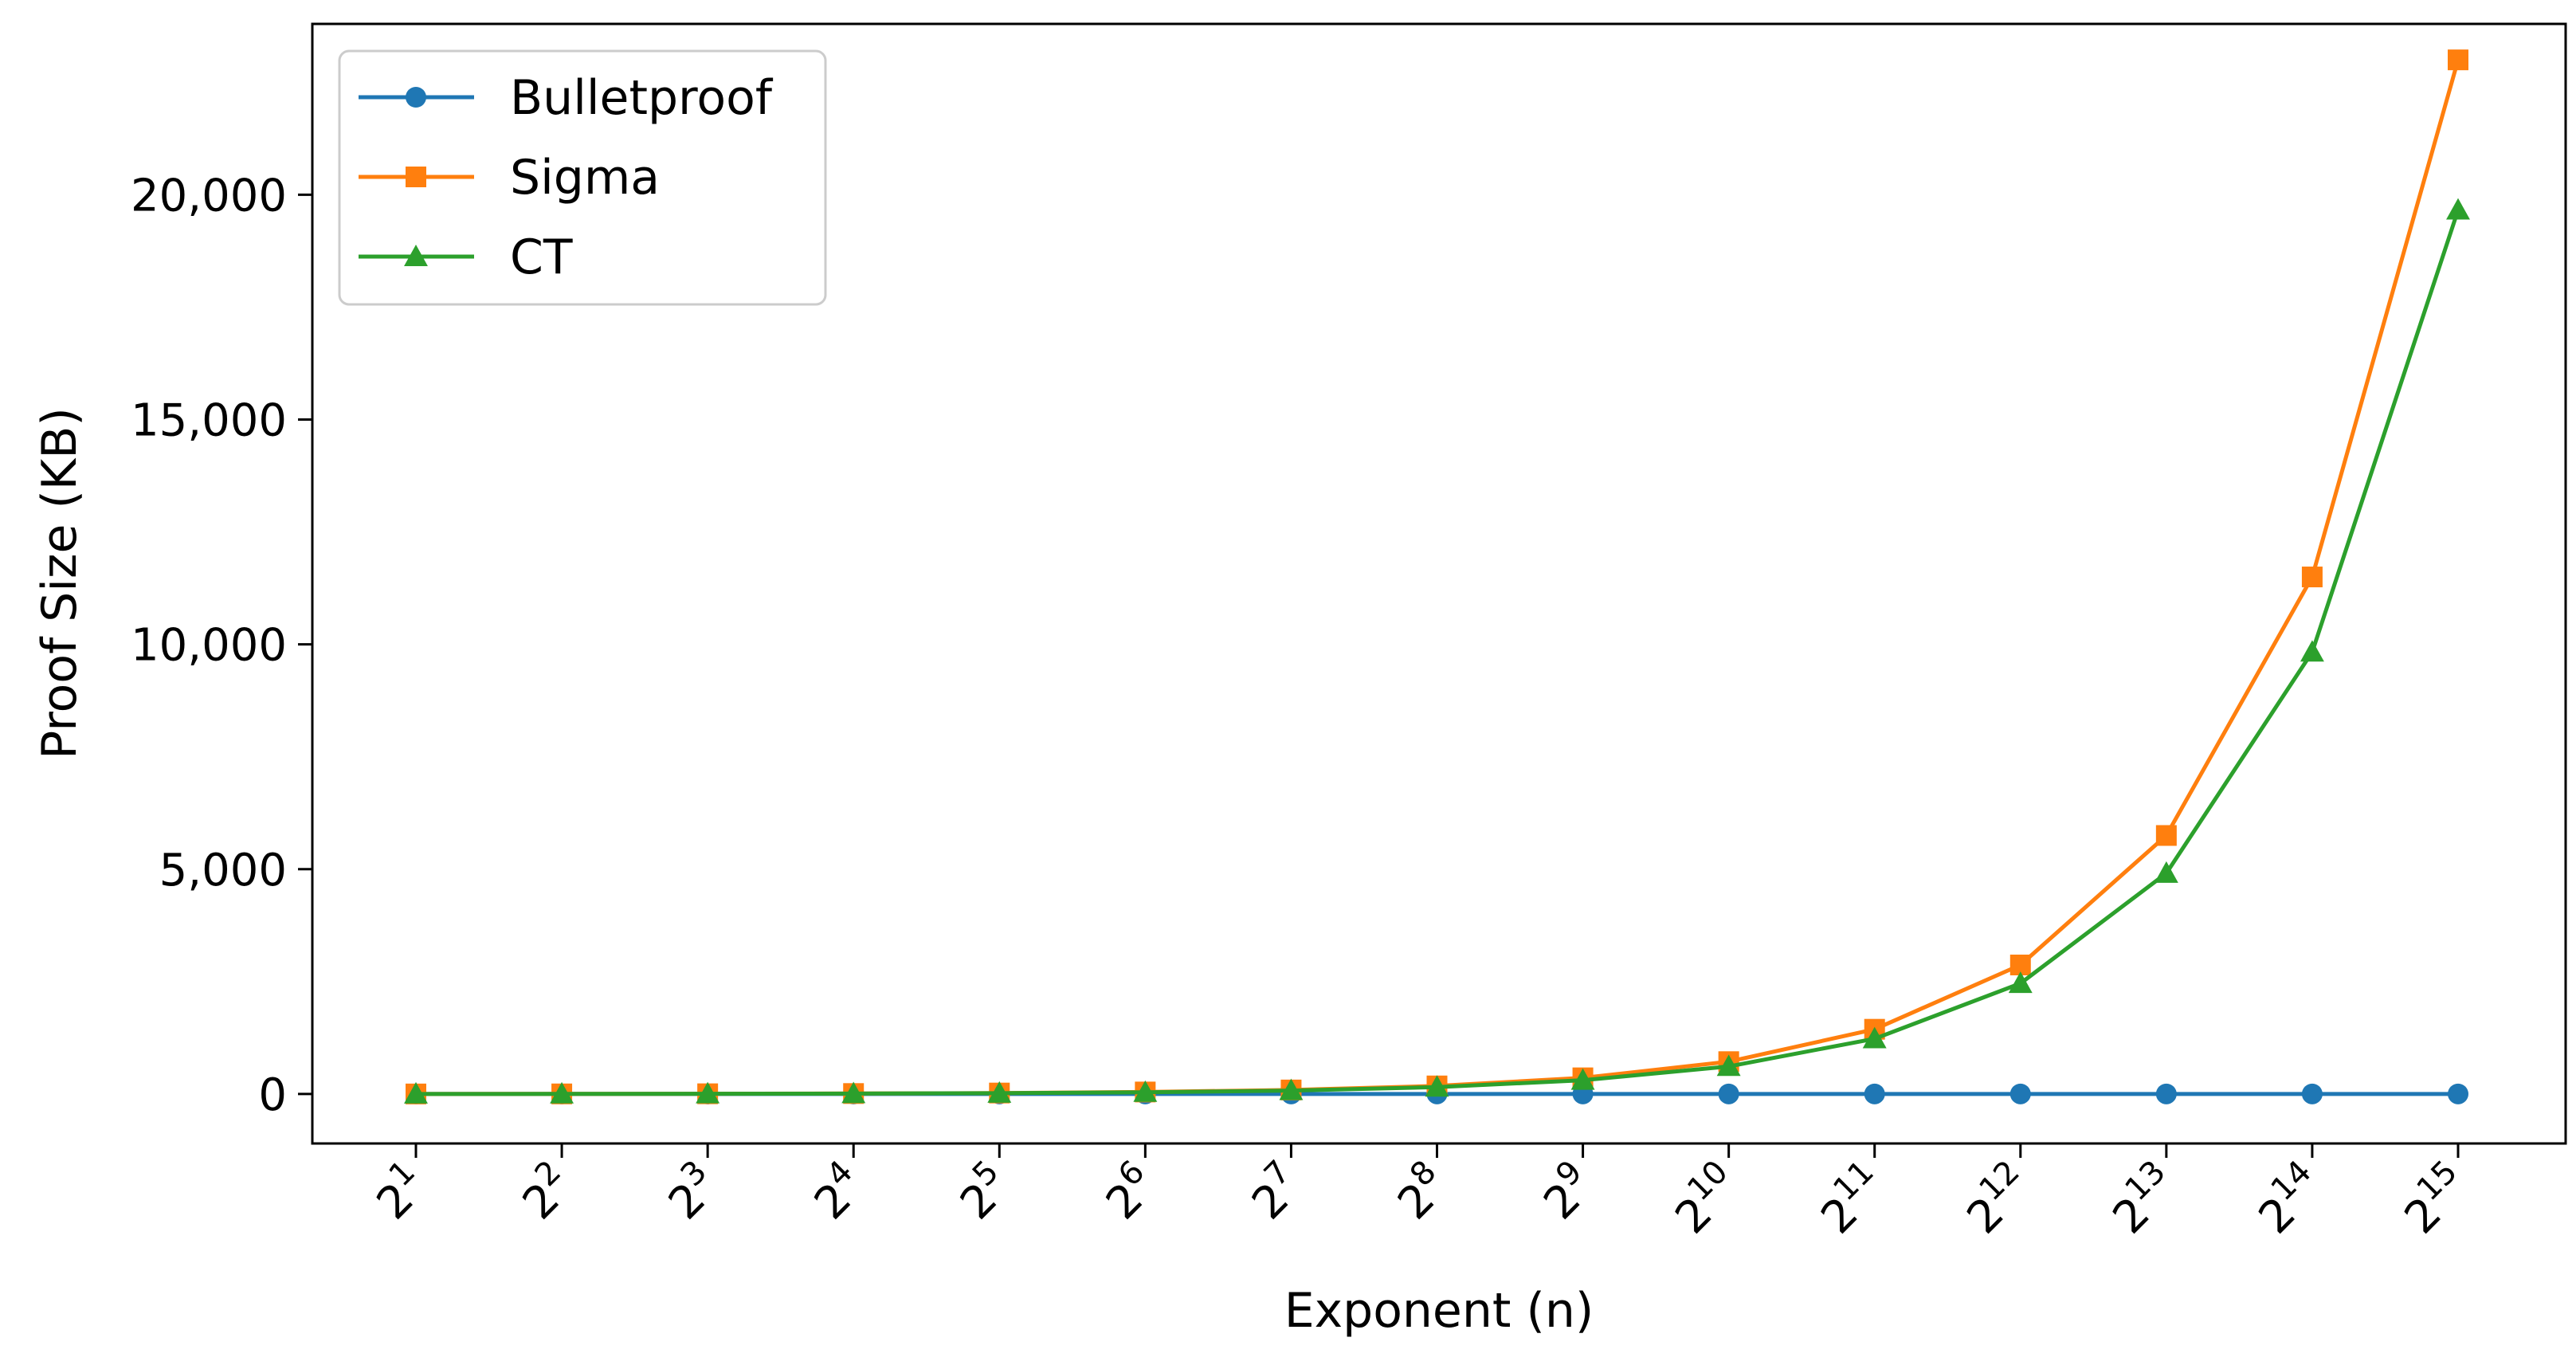 The width and height of the screenshot is (2576, 1365). I want to click on x-tick-label: 21, so click(400, 1192).